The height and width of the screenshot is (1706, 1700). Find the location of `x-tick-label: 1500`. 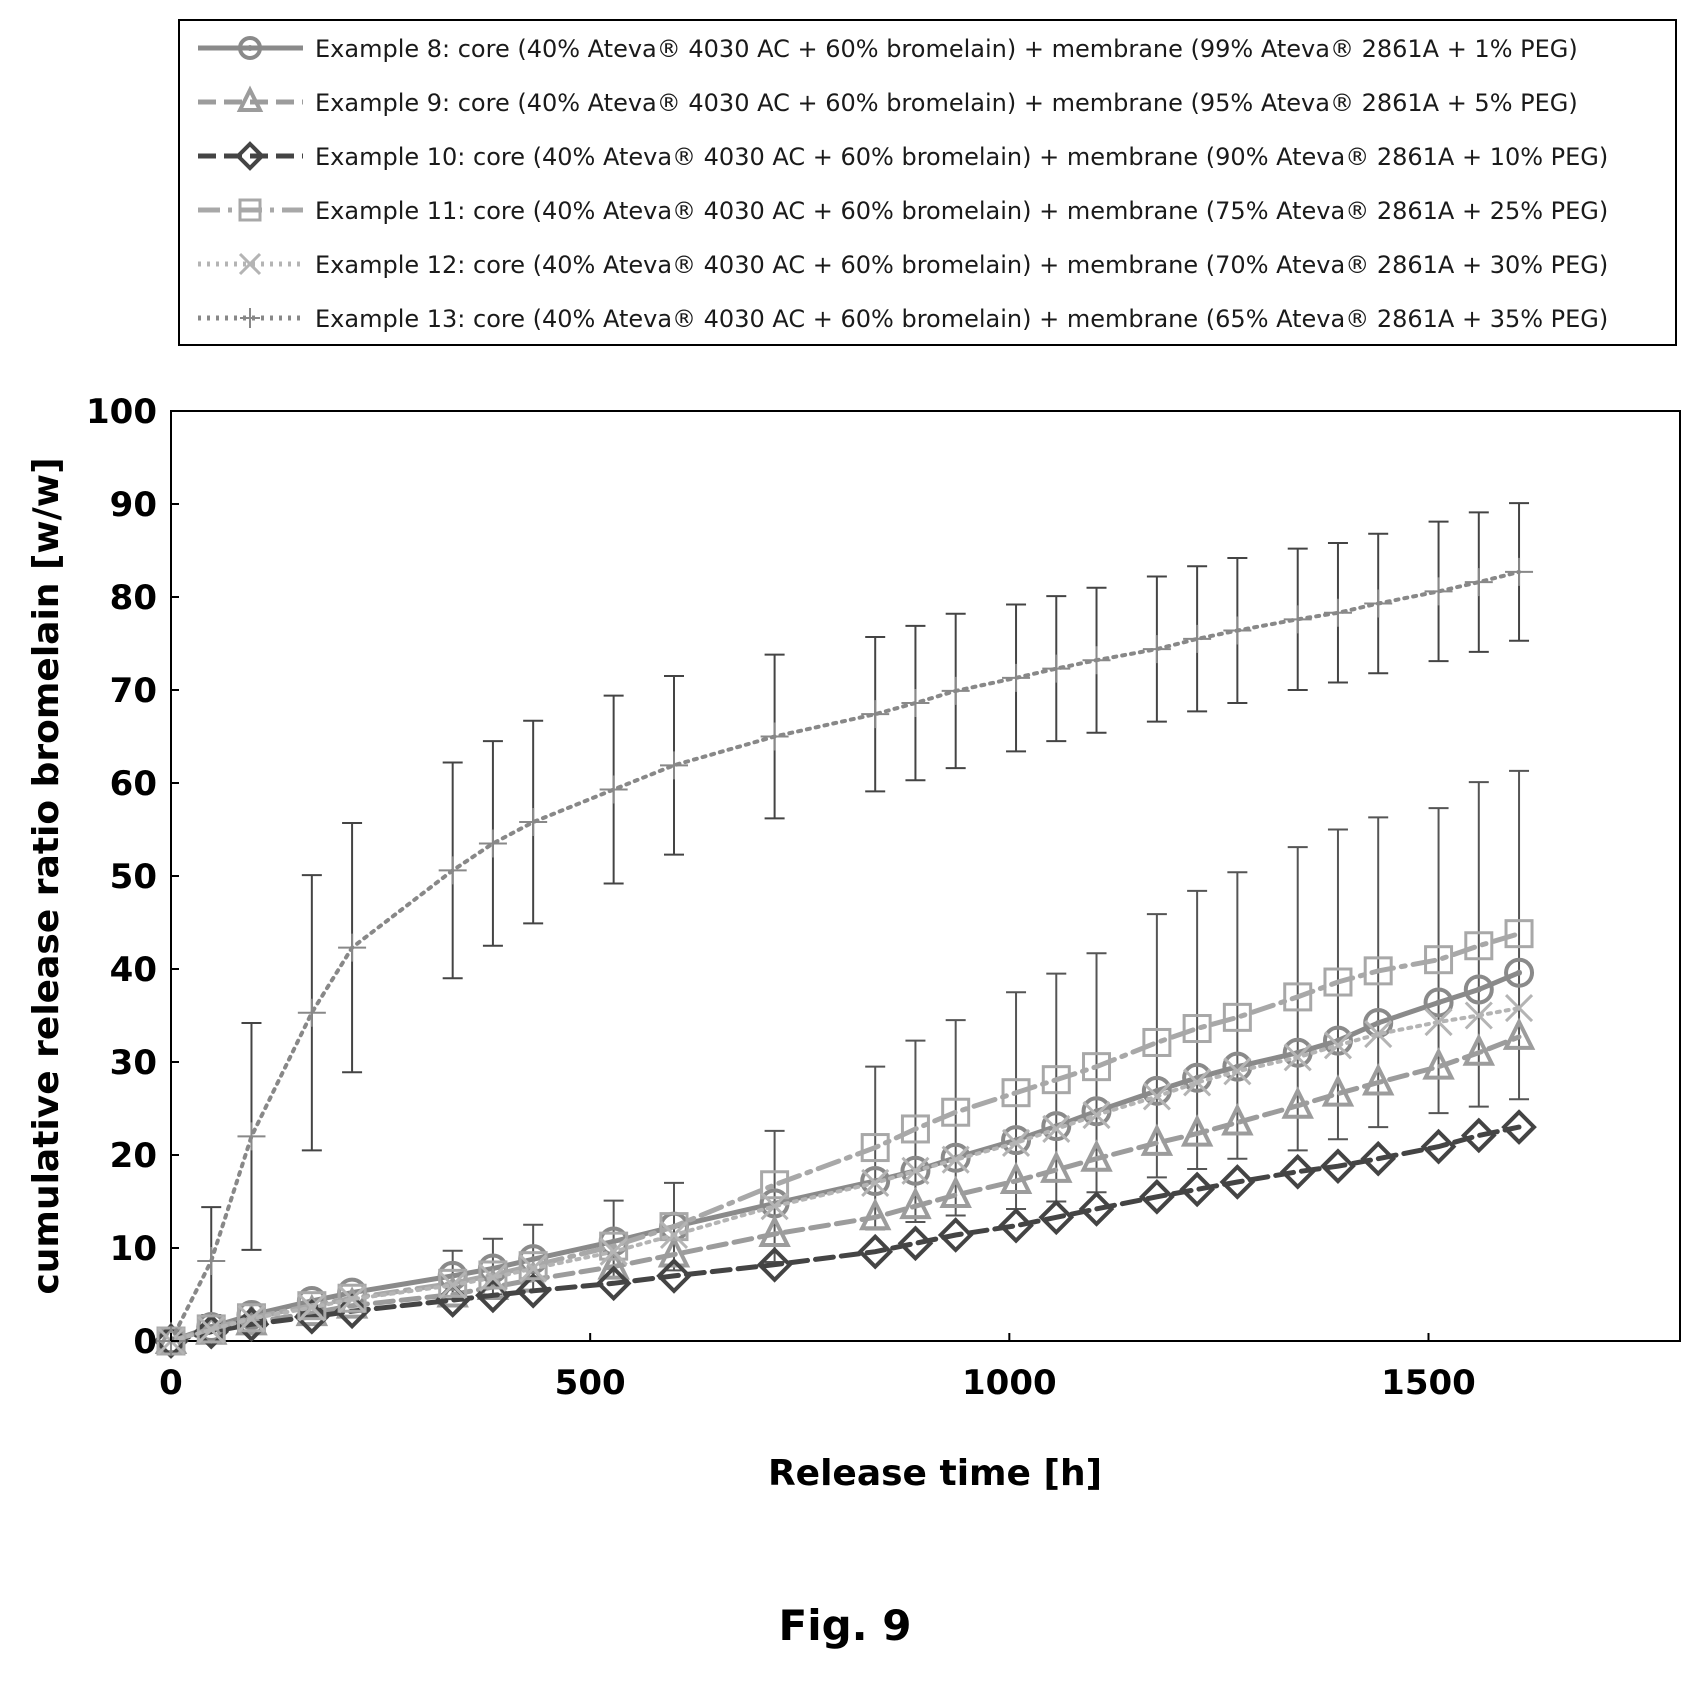

x-tick-label: 1500 is located at coordinates (1428, 1383).